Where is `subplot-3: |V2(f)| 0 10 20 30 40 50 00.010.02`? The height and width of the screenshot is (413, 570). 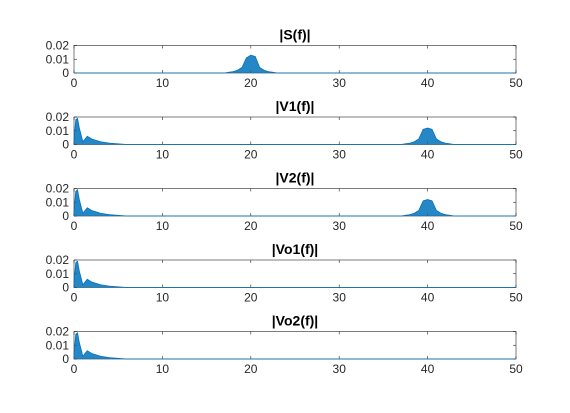 subplot-3: |V2(f)| 0 10 20 30 40 50 00.010.02 is located at coordinates (284, 202).